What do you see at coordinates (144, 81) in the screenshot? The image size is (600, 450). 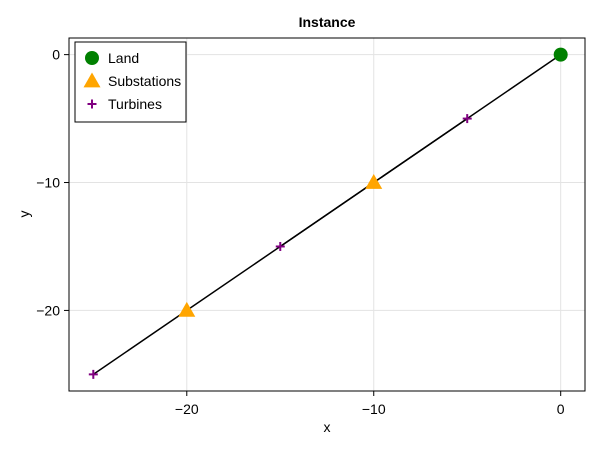 I see `legend-label-substations: Substations` at bounding box center [144, 81].